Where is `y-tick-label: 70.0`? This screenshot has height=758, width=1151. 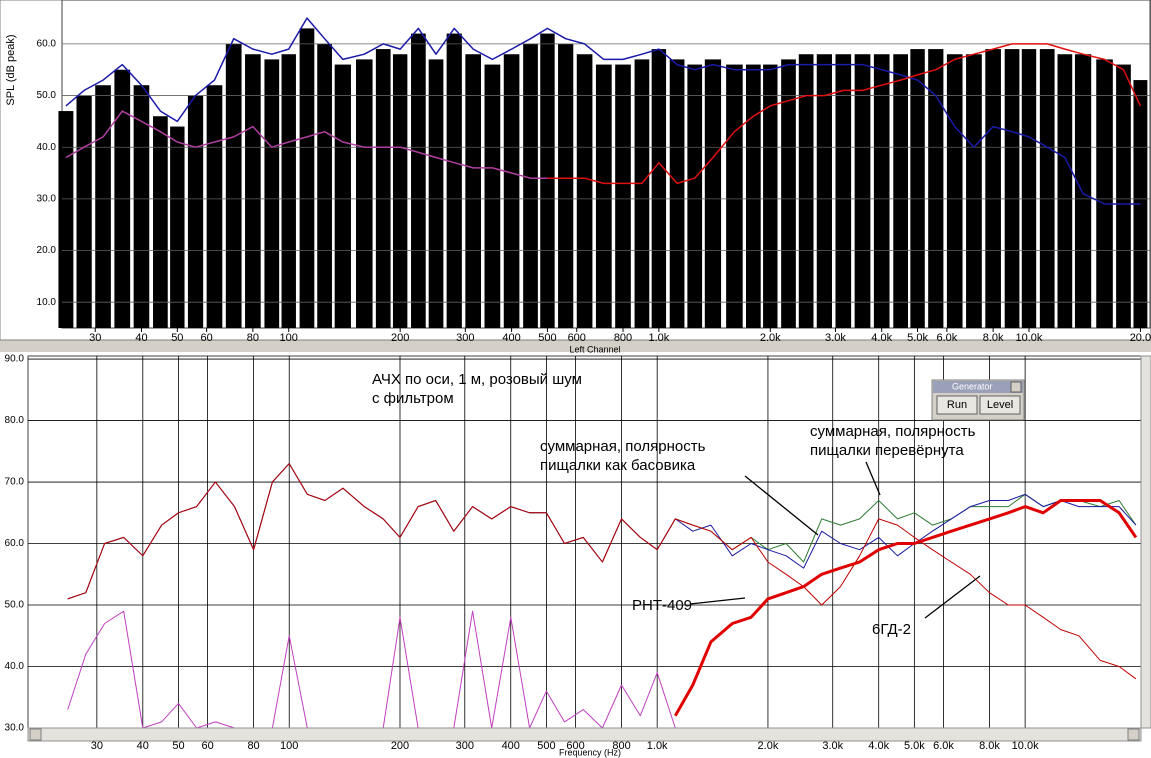
y-tick-label: 70.0 is located at coordinates (15, 482).